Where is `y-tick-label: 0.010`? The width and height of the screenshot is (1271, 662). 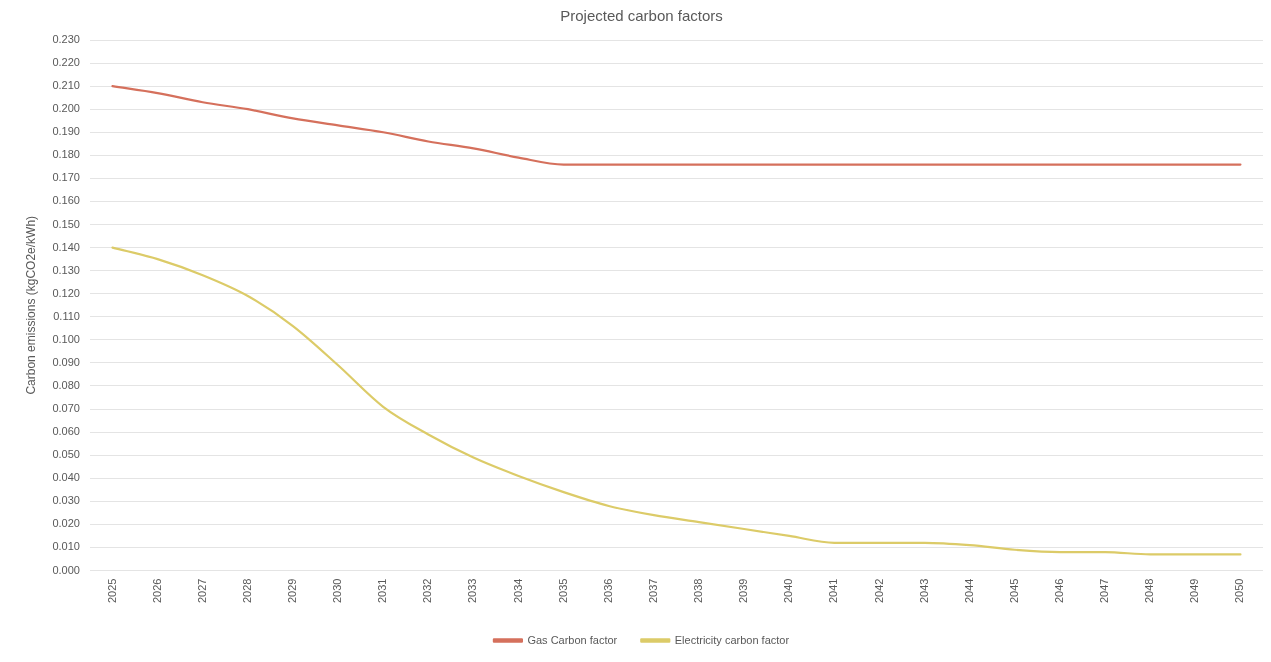 y-tick-label: 0.010 is located at coordinates (66, 546).